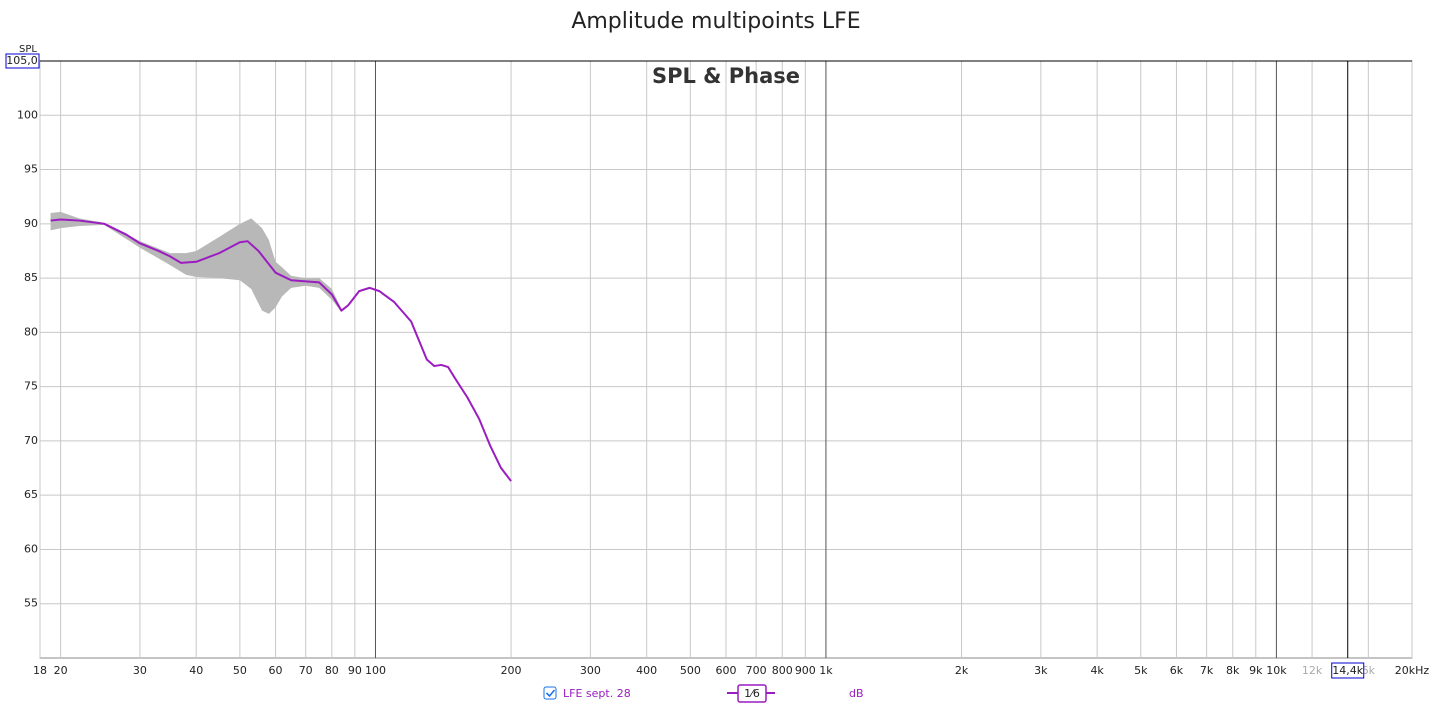 The width and height of the screenshot is (1433, 713). I want to click on y-tick-label: 70, so click(31, 440).